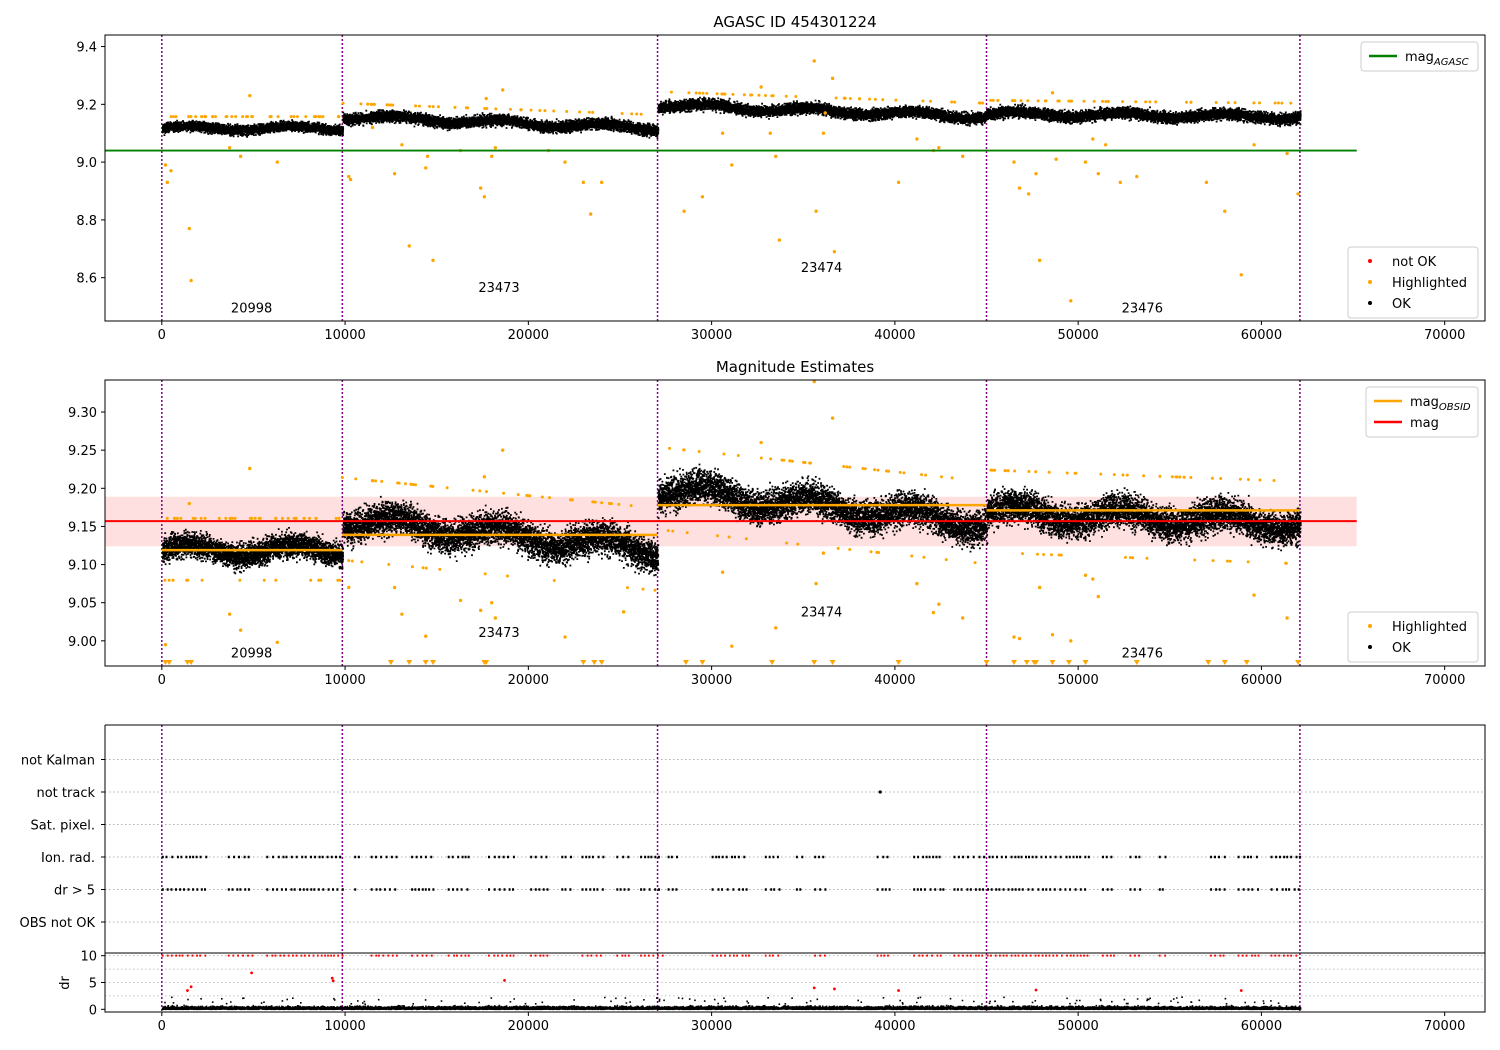 This screenshot has height=1050, width=1500. What do you see at coordinates (74, 891) in the screenshot?
I see `flag-category-label: dr > 5` at bounding box center [74, 891].